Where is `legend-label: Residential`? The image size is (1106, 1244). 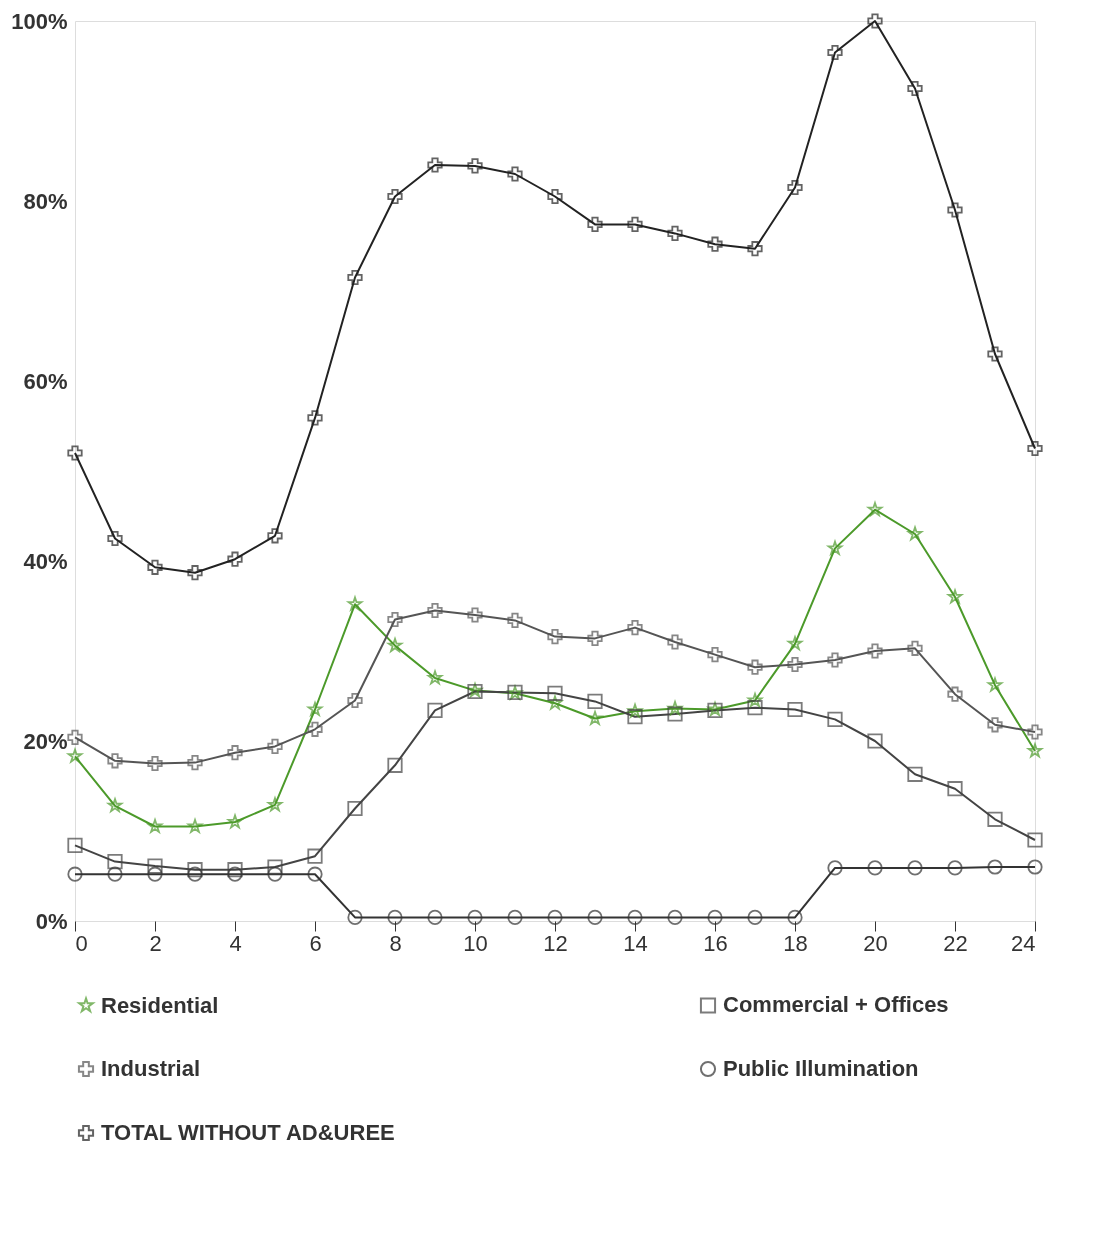
legend-label: Residential is located at coordinates (160, 1005).